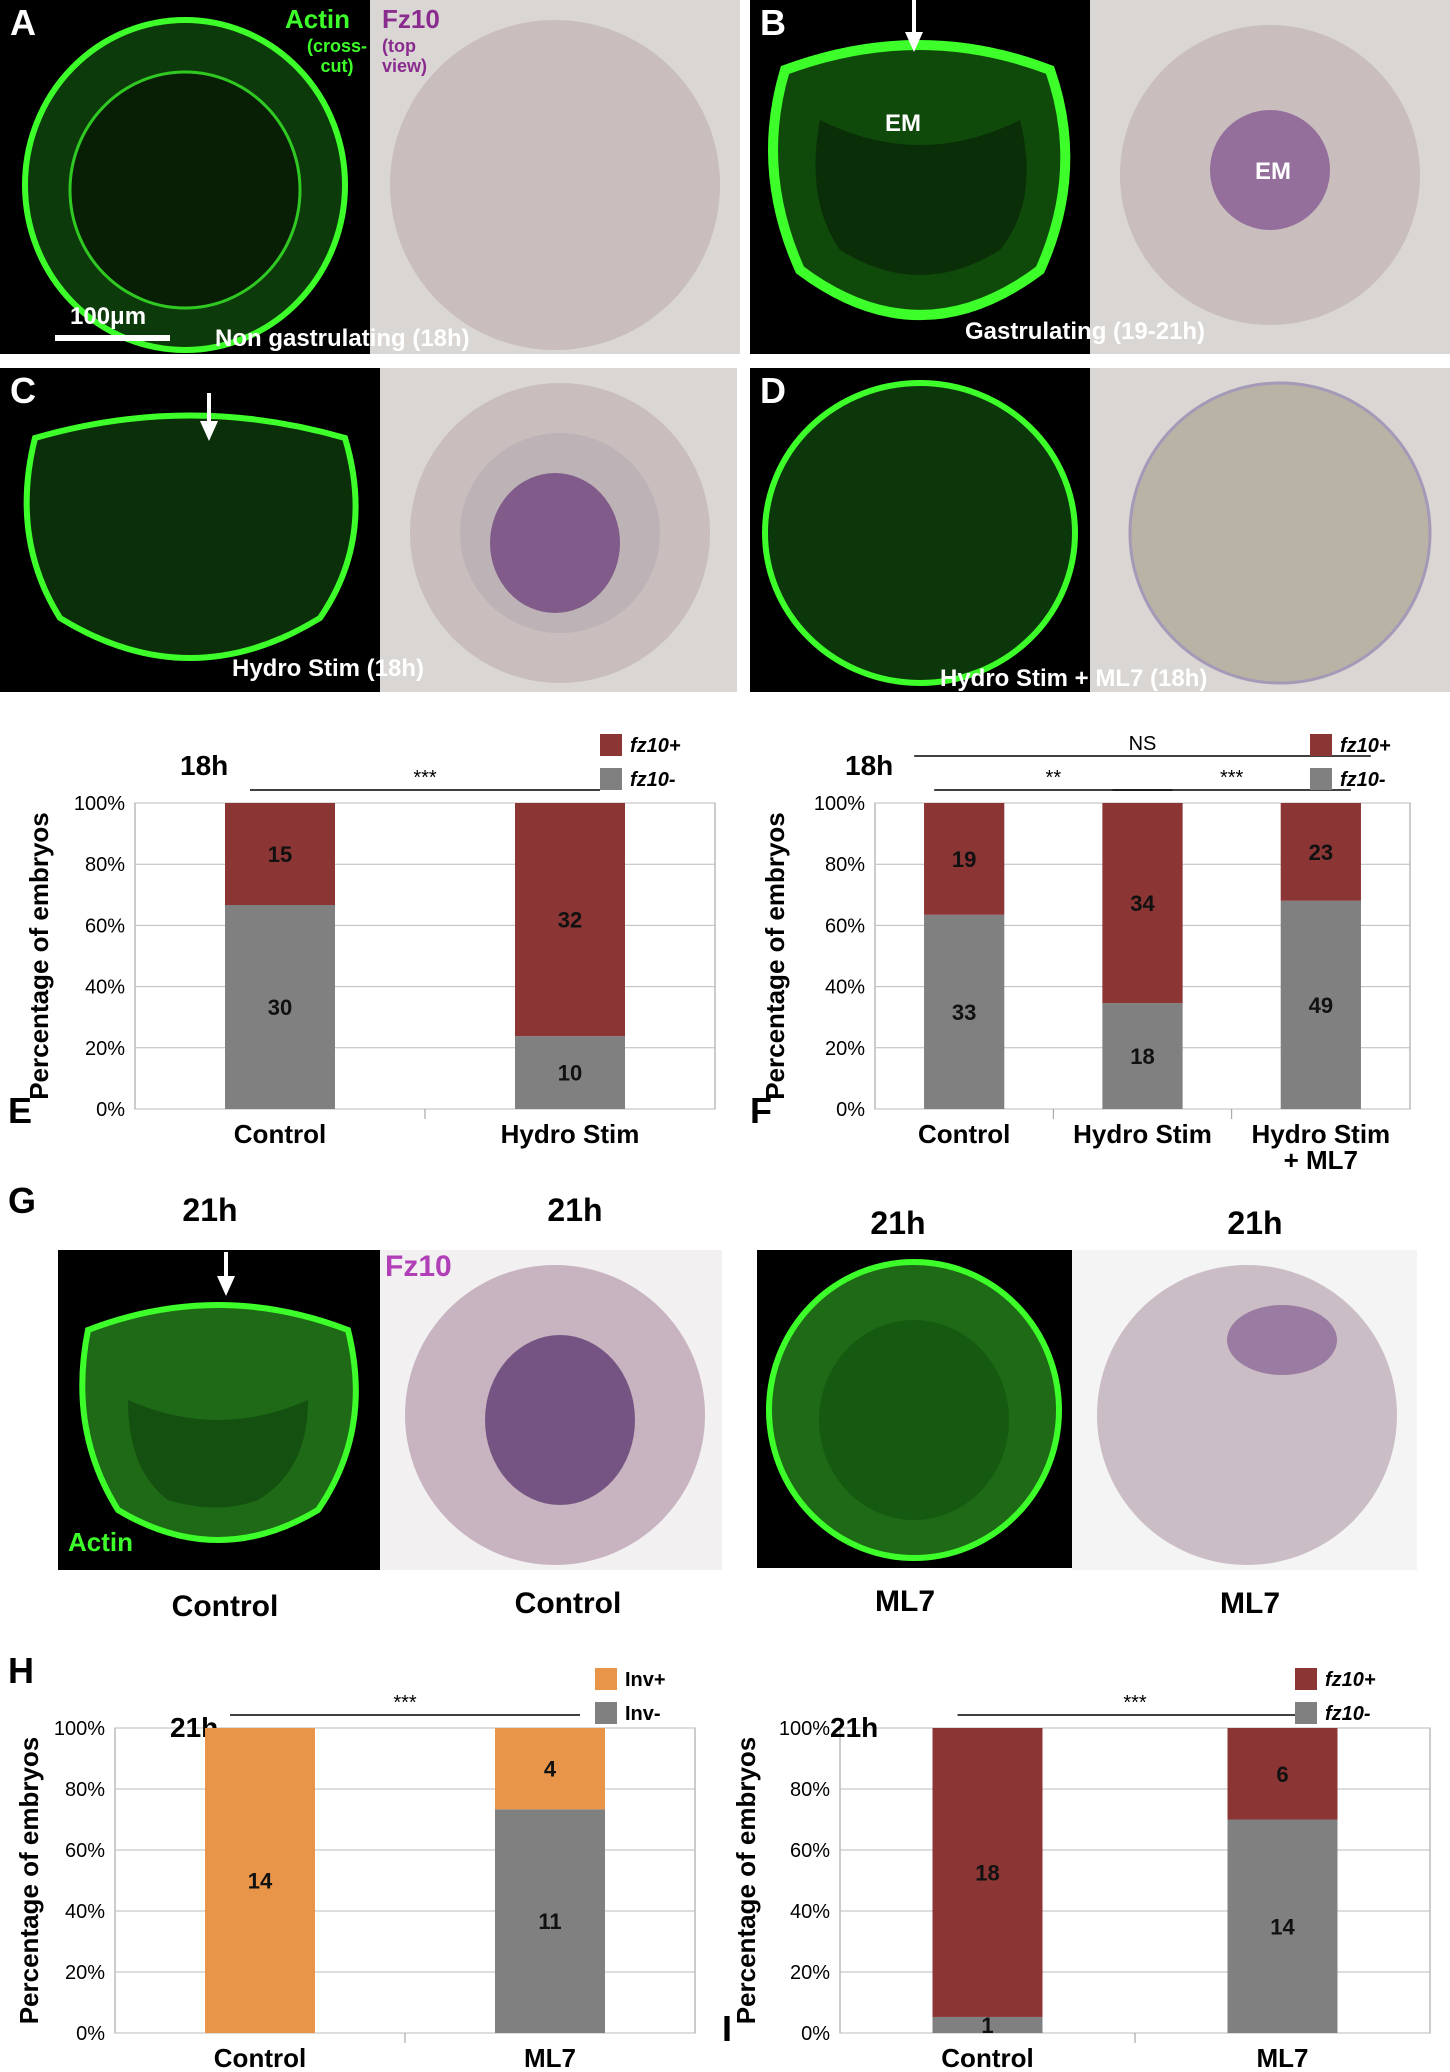  I want to click on significance-label: ***, so click(425, 778).